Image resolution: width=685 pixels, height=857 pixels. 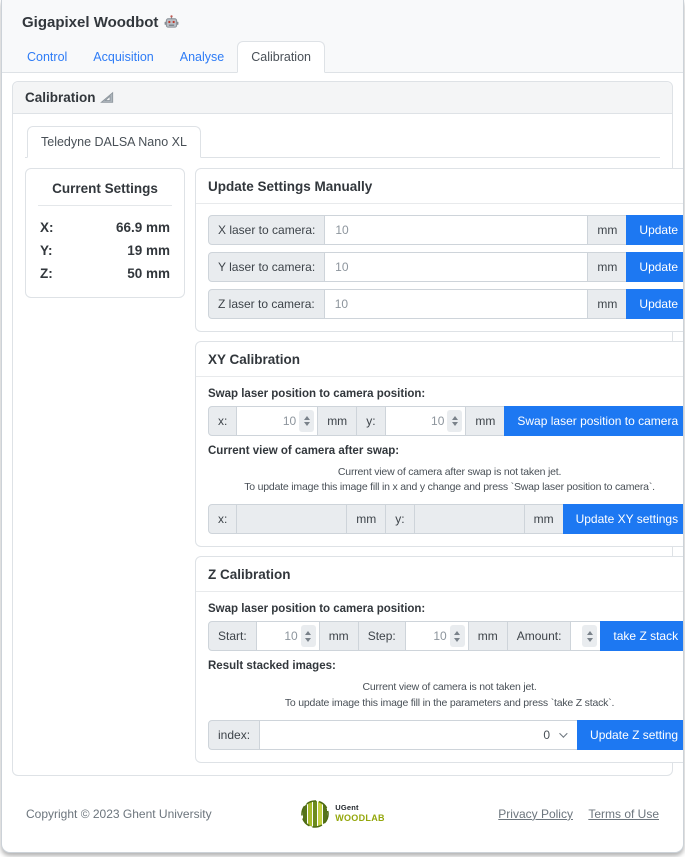 What do you see at coordinates (439, 575) in the screenshot?
I see `z-calibration-title: Z Calibration` at bounding box center [439, 575].